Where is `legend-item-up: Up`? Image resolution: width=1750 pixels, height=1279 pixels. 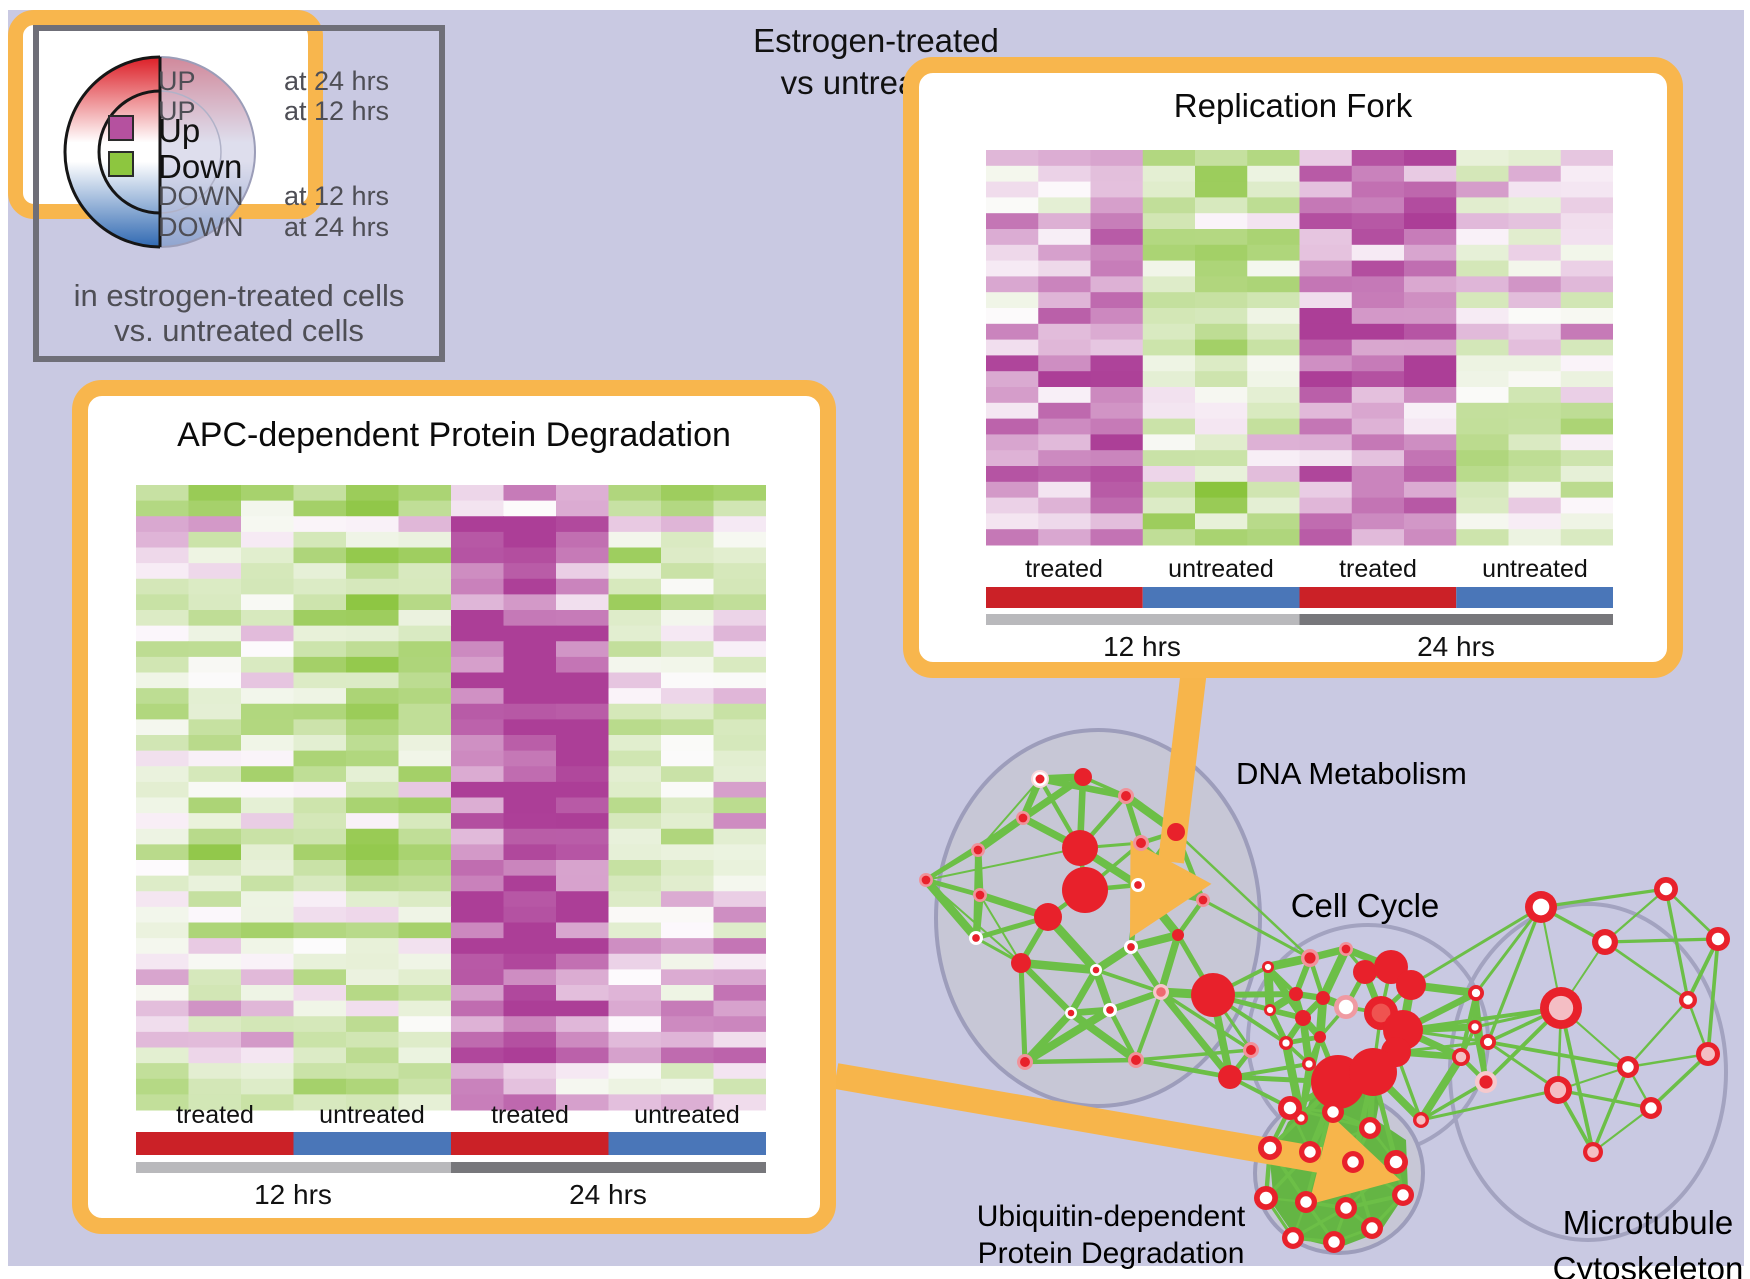
legend-item-up: Up is located at coordinates (150, 130).